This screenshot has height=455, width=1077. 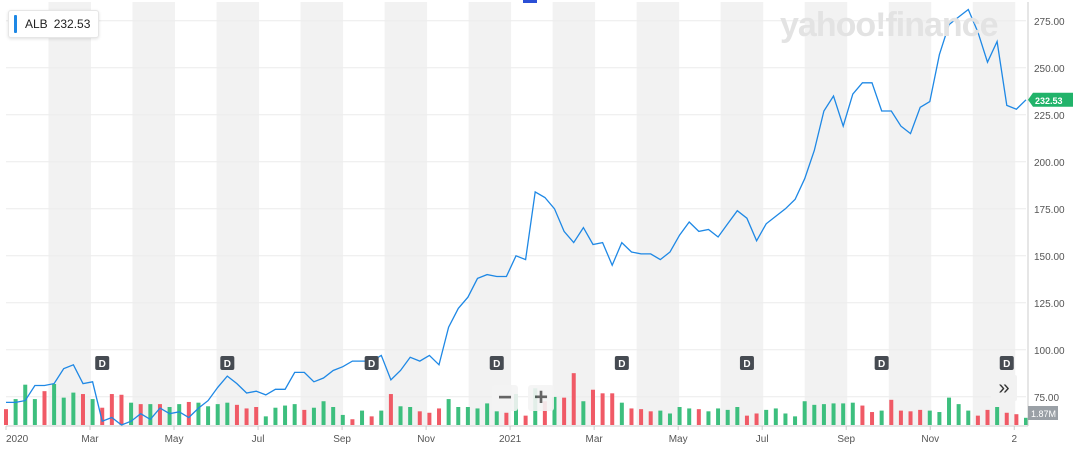 What do you see at coordinates (36, 24) in the screenshot?
I see `ticker-symbol: ALB` at bounding box center [36, 24].